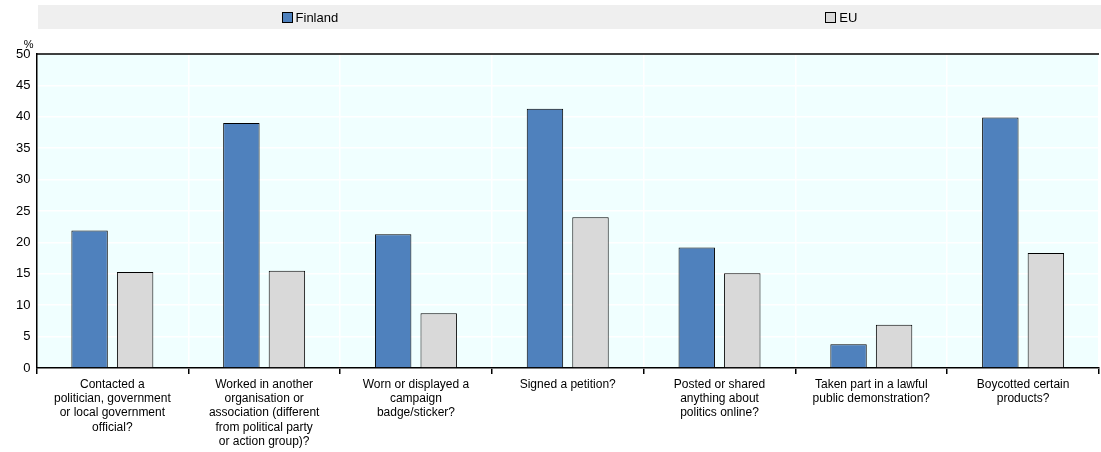 The image size is (1101, 452). I want to click on x-tick-label: Worked in another organisation or association (different from political party or action group)?, so click(264, 412).